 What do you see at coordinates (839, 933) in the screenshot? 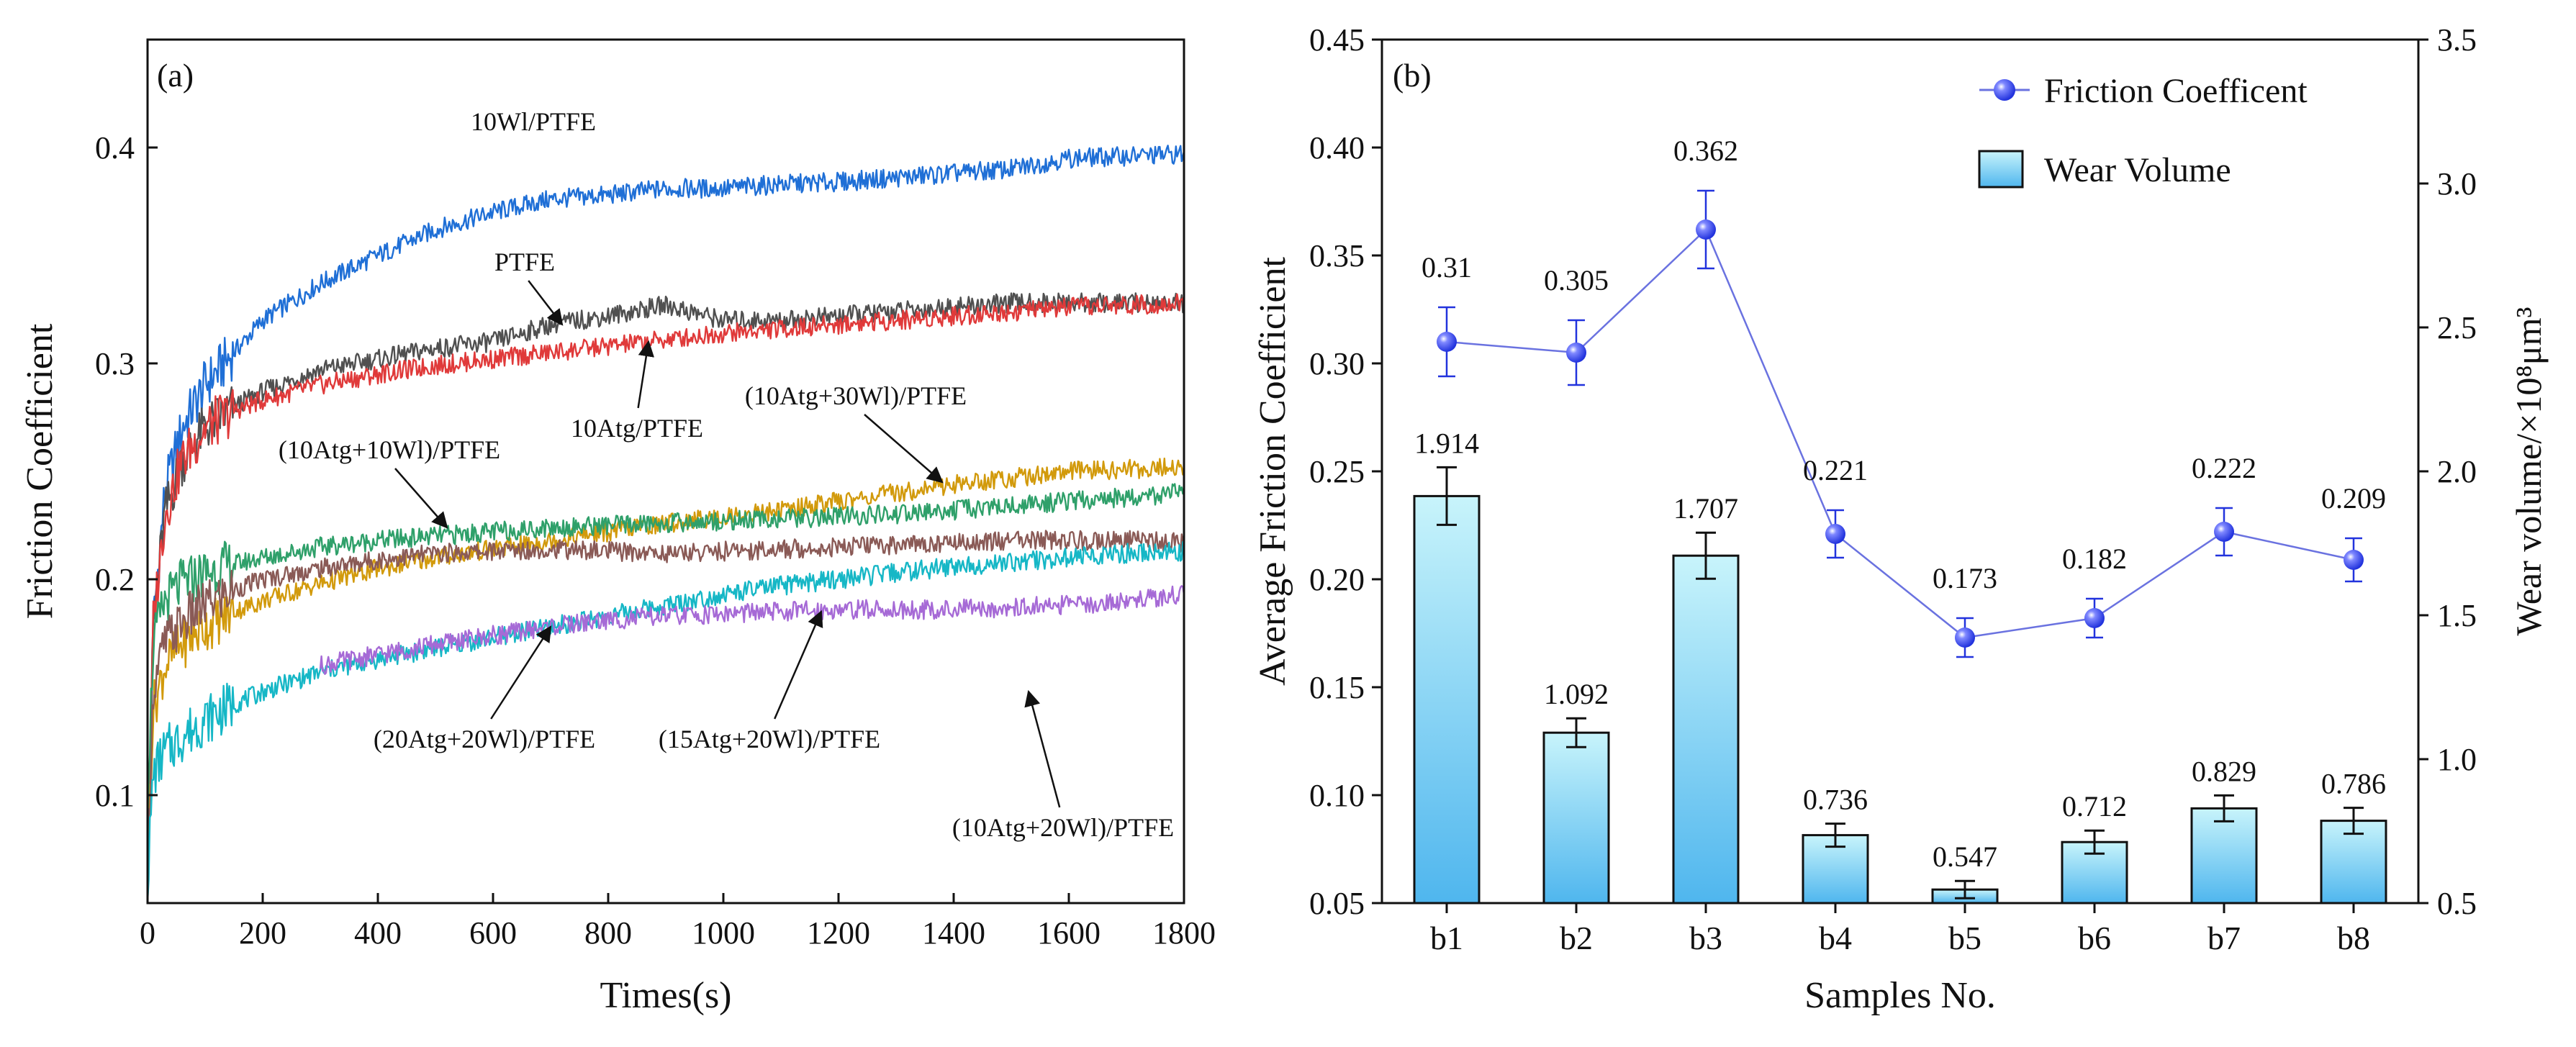
I see `x-tick-label: 1200` at bounding box center [839, 933].